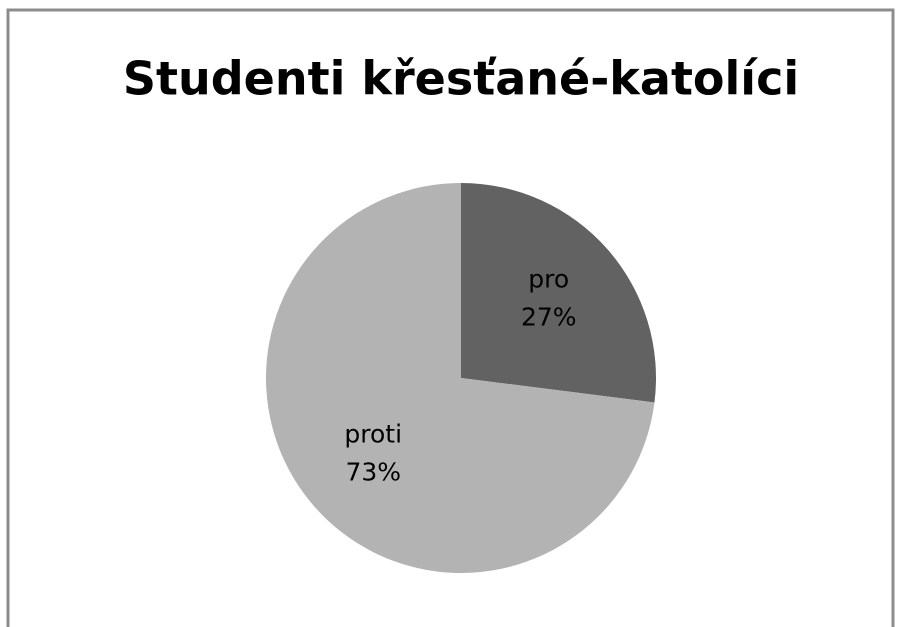 The height and width of the screenshot is (627, 900). I want to click on slice-value-label: 27%, so click(549, 317).